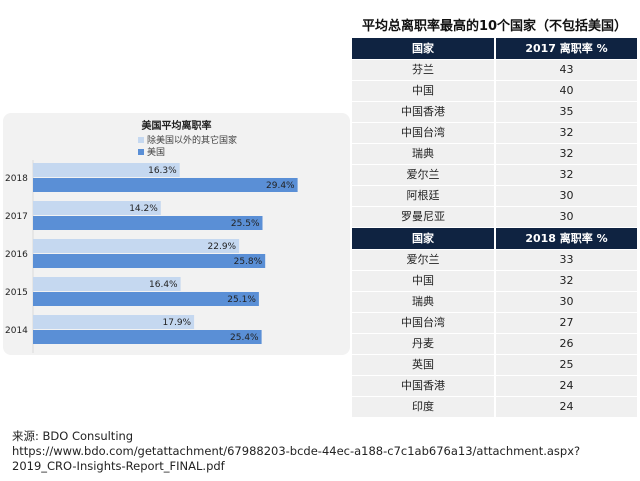 This screenshot has height=481, width=640. Describe the element at coordinates (176, 126) in the screenshot. I see `chart-title: 美国平均离职率` at that location.